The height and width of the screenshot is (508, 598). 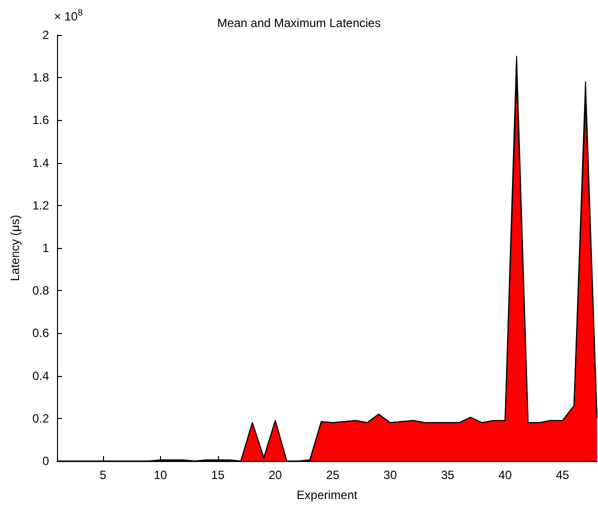 What do you see at coordinates (327, 495) in the screenshot?
I see `x-axis-title: Experiment` at bounding box center [327, 495].